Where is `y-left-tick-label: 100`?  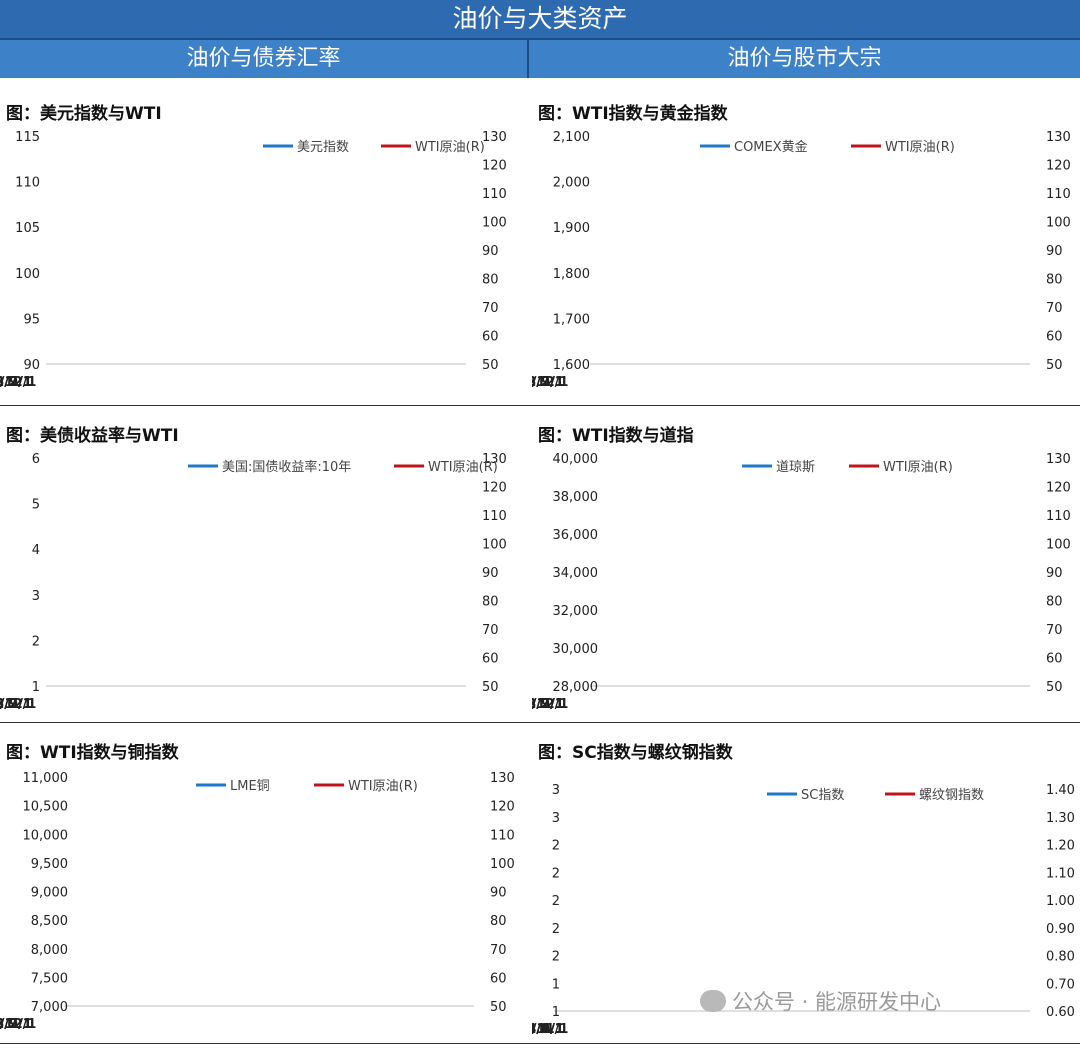
y-left-tick-label: 100 is located at coordinates (27, 274).